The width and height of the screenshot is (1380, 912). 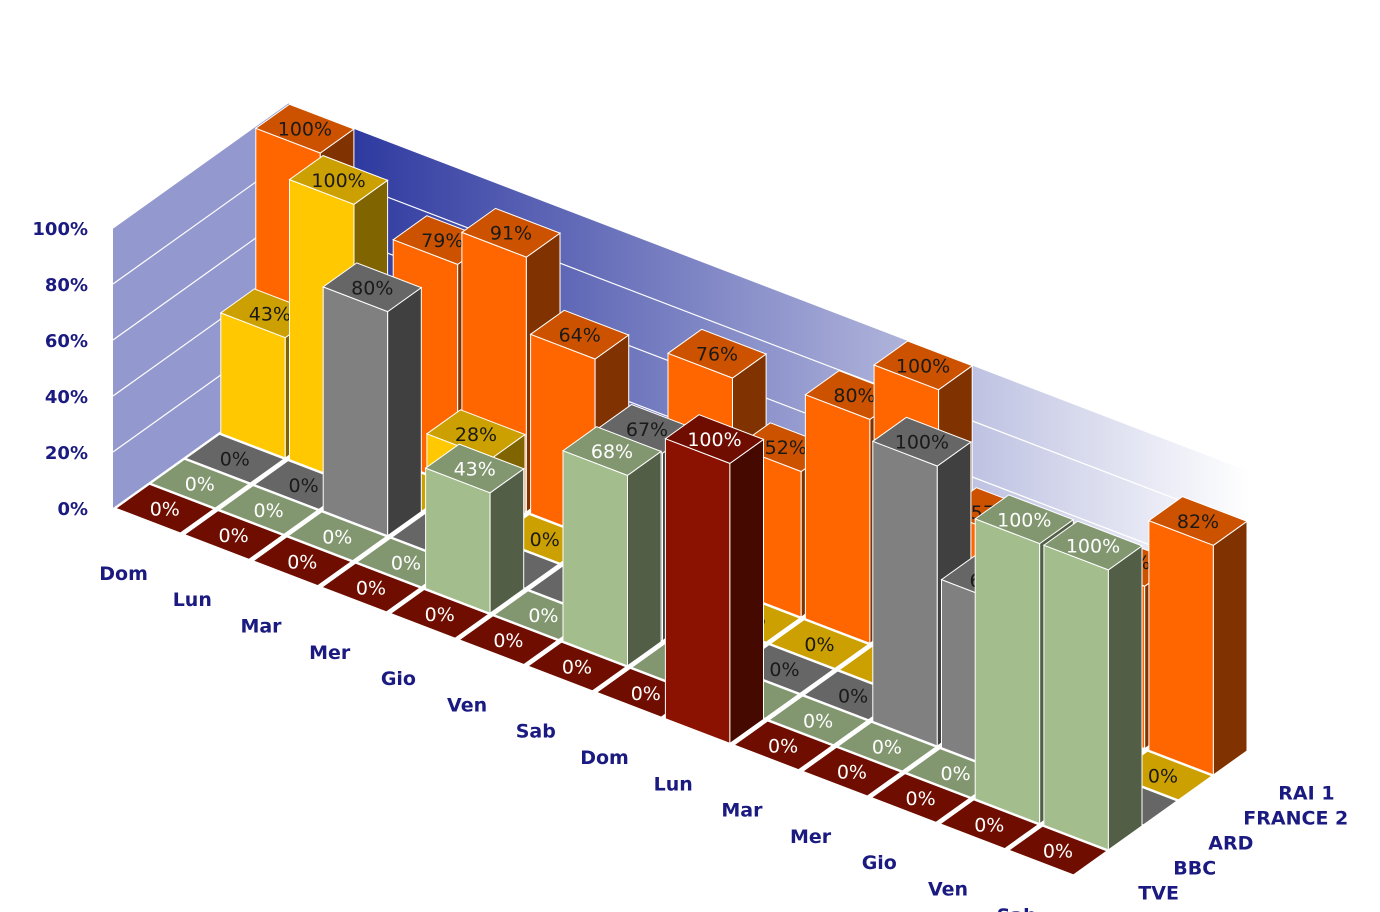 I want to click on series-label: ARD, so click(x=1230, y=844).